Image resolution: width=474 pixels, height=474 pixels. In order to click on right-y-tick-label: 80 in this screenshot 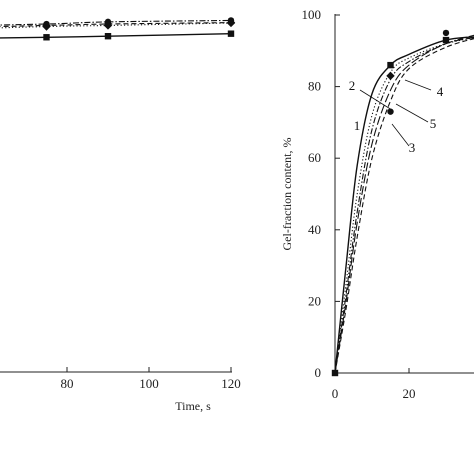, I will do `click(314, 86)`.